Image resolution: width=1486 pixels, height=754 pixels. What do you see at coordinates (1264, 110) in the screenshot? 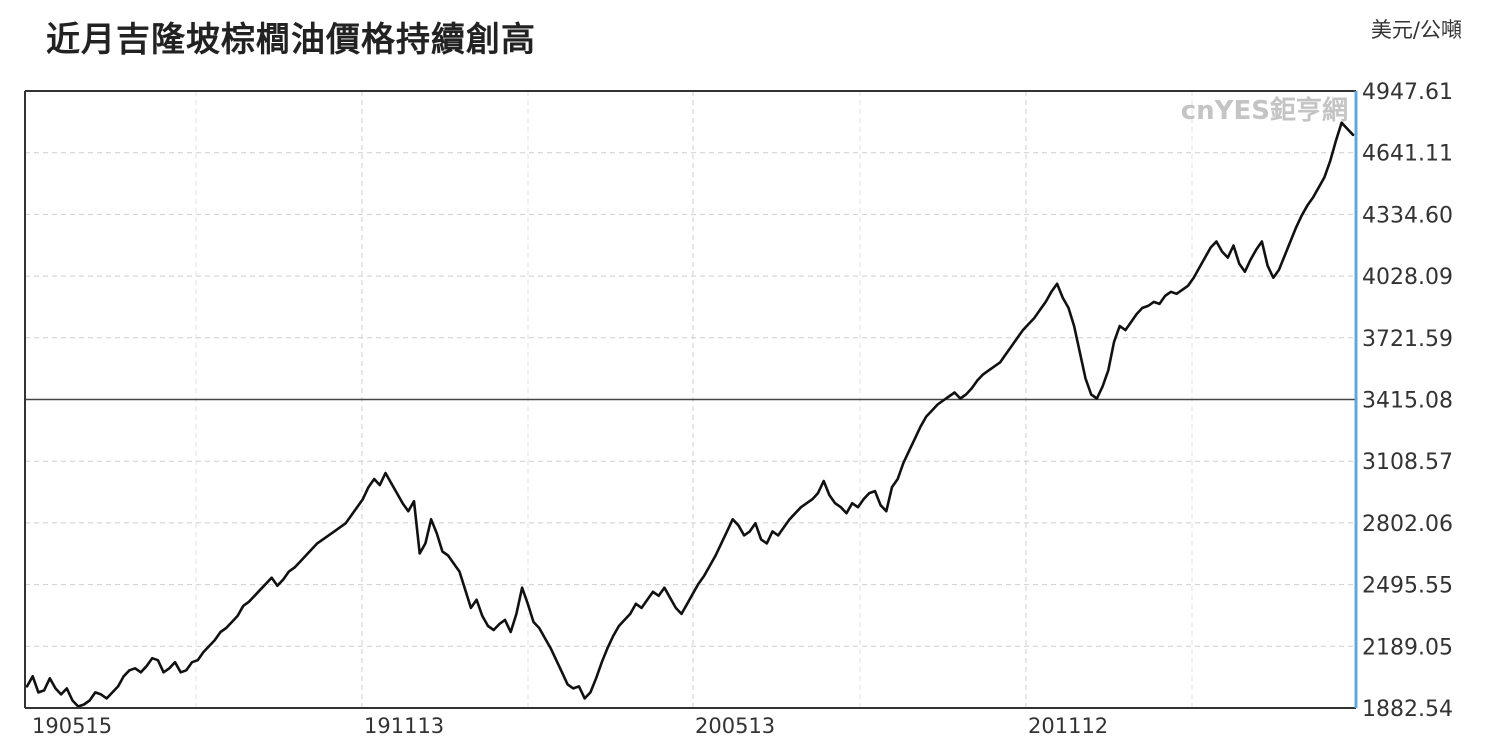
I see `watermark: cnYES鉅亨網` at bounding box center [1264, 110].